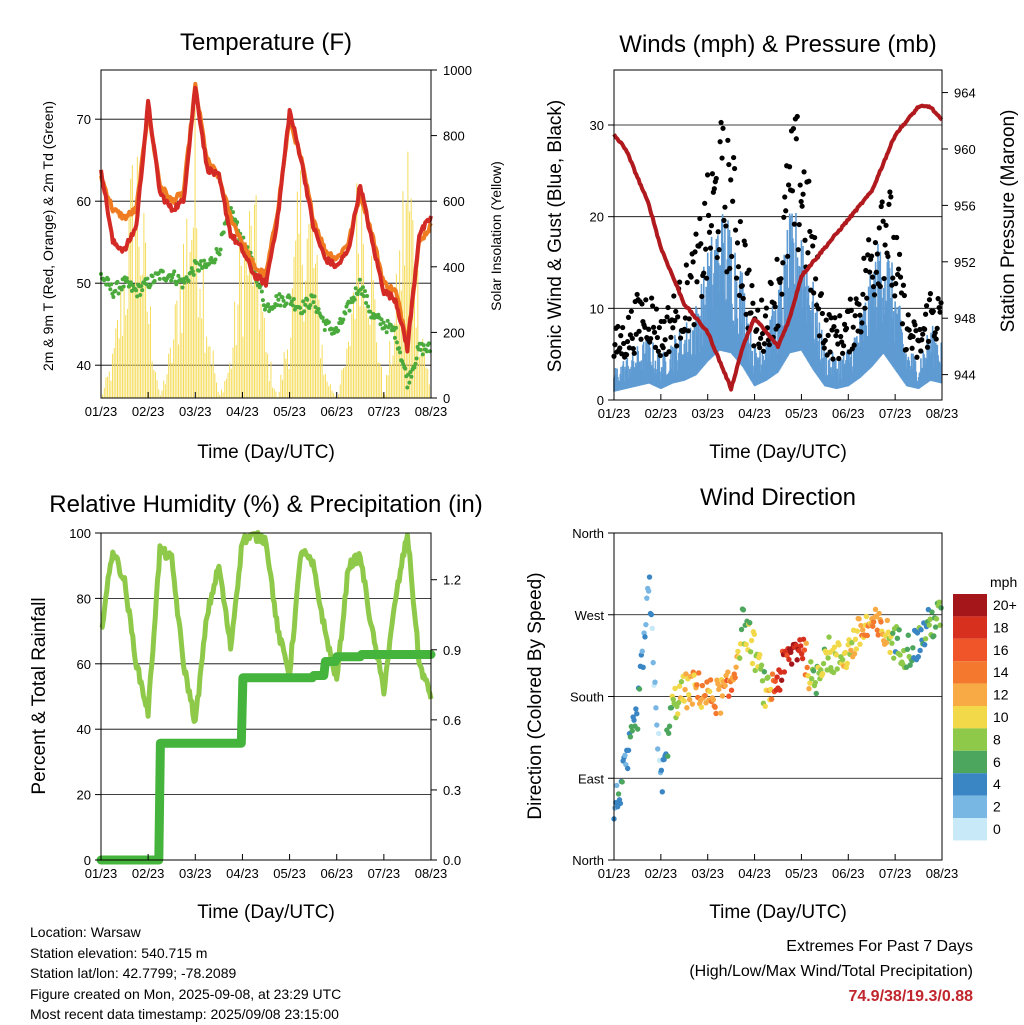  Describe the element at coordinates (384, 411) in the screenshot. I see `x-tick-label: 07/23` at that location.